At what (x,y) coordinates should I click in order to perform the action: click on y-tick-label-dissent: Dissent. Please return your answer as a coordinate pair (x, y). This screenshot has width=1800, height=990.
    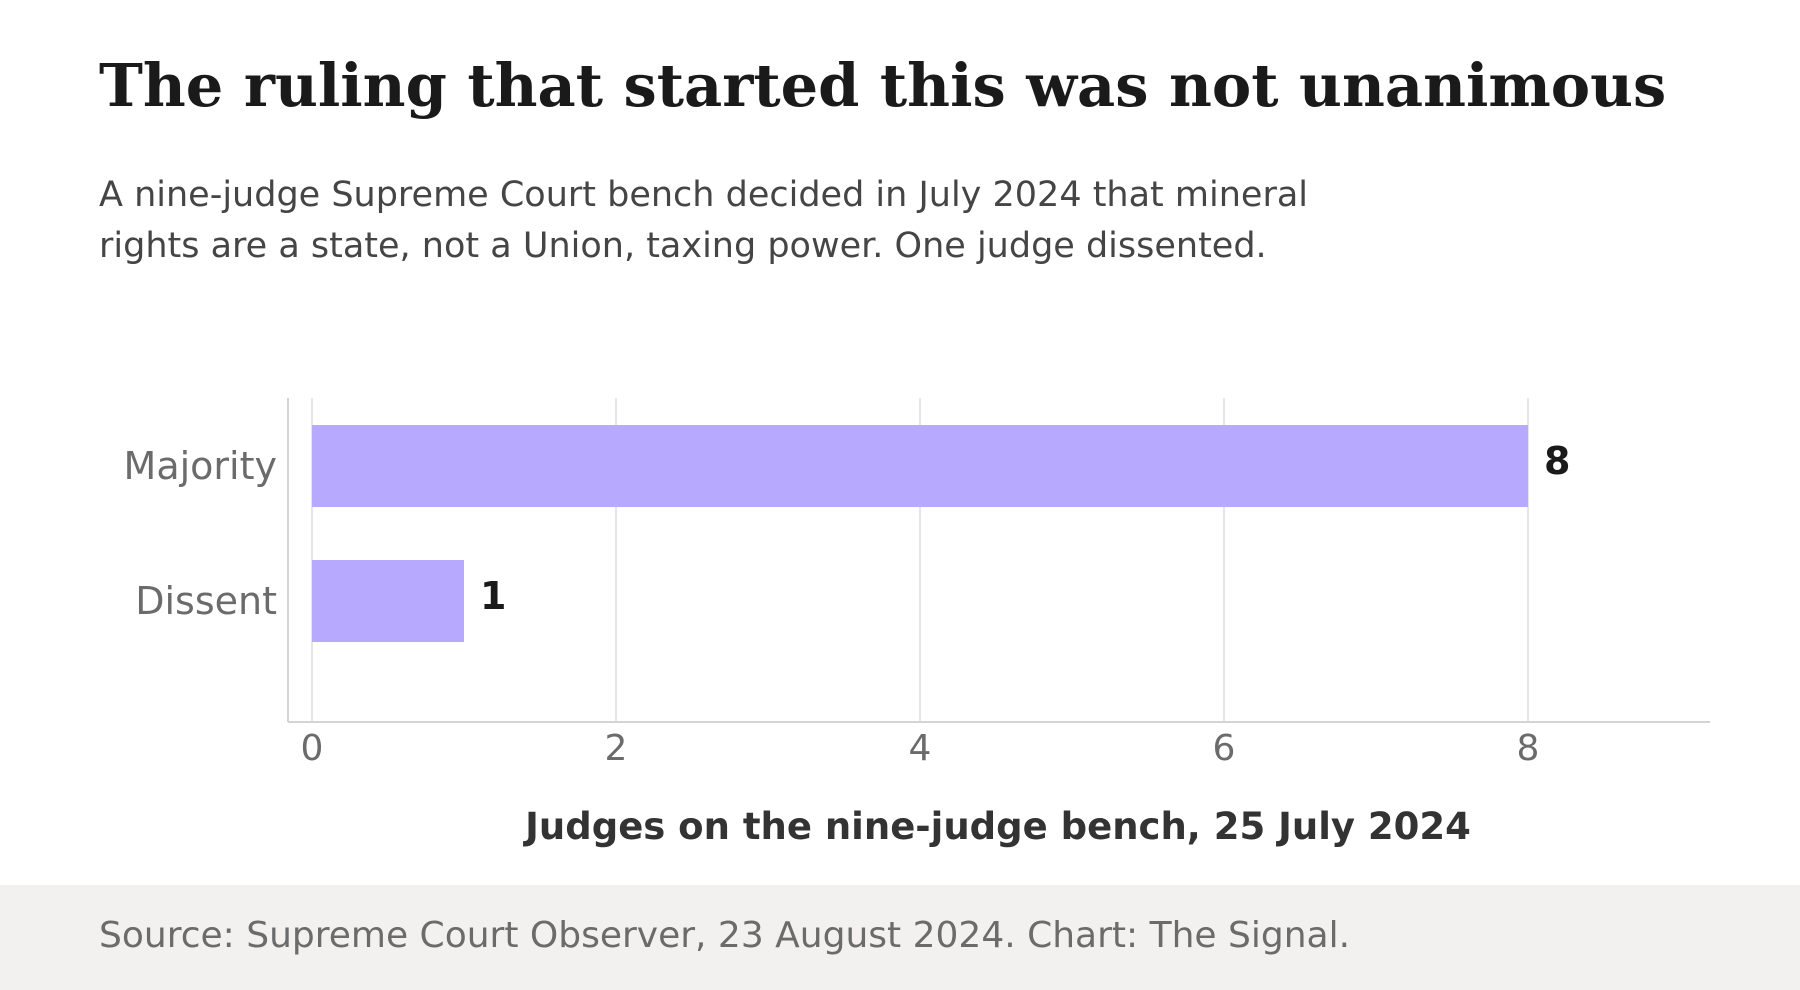
    Looking at the image, I should click on (206, 601).